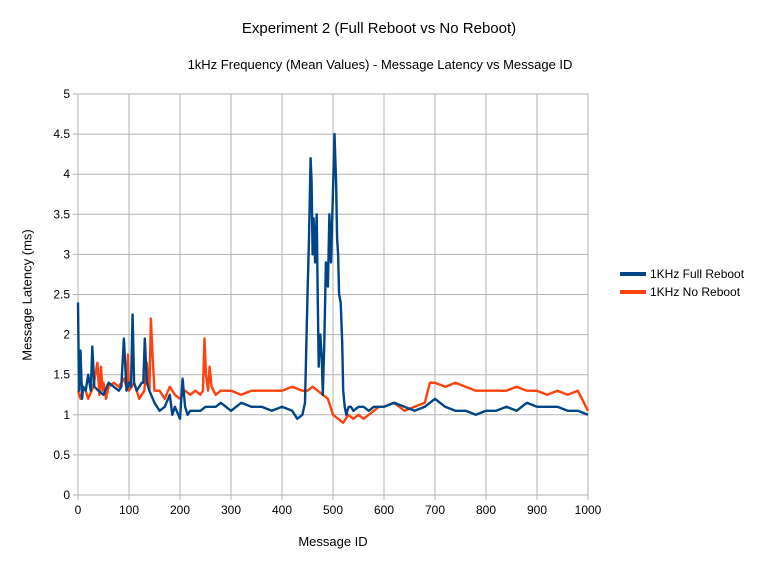  Describe the element at coordinates (27, 295) in the screenshot. I see `y-axis-label: Message Latency (ms)` at that location.